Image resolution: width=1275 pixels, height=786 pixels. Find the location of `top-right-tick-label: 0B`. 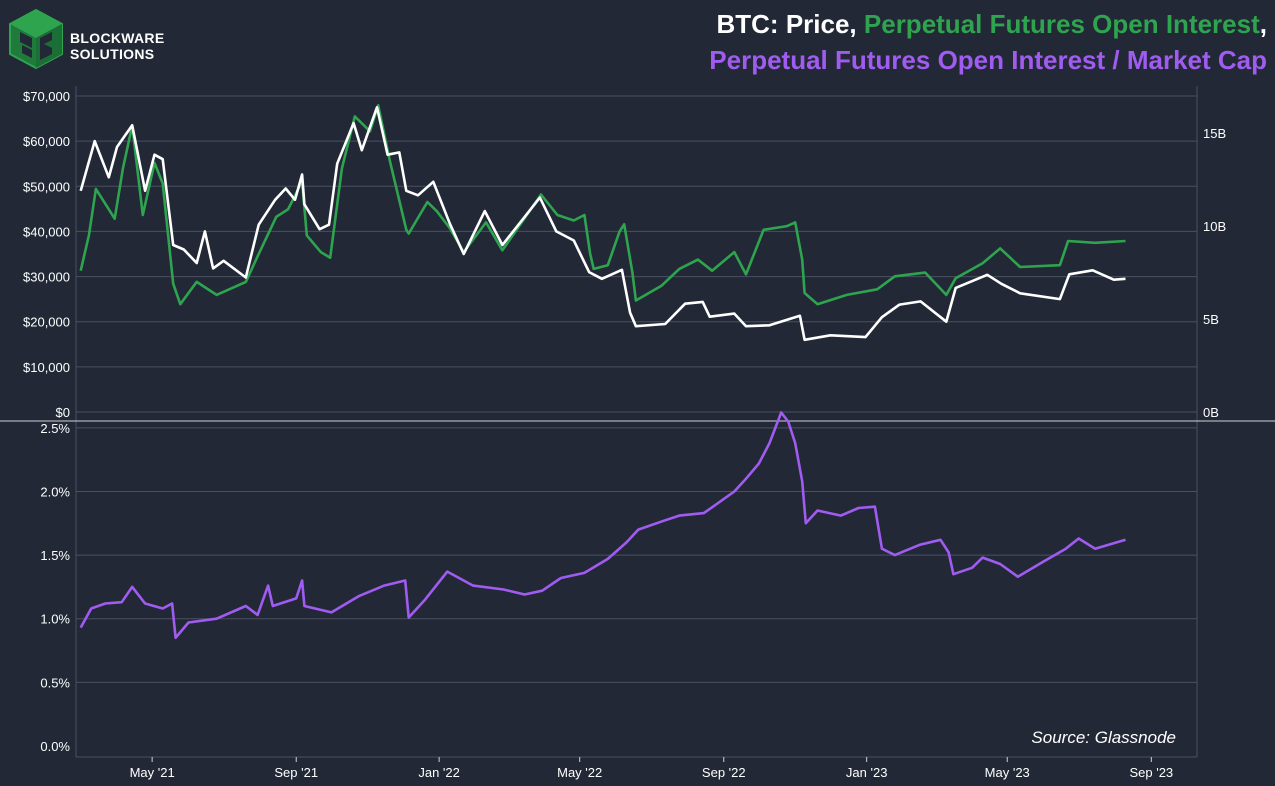

top-right-tick-label: 0B is located at coordinates (1211, 412).